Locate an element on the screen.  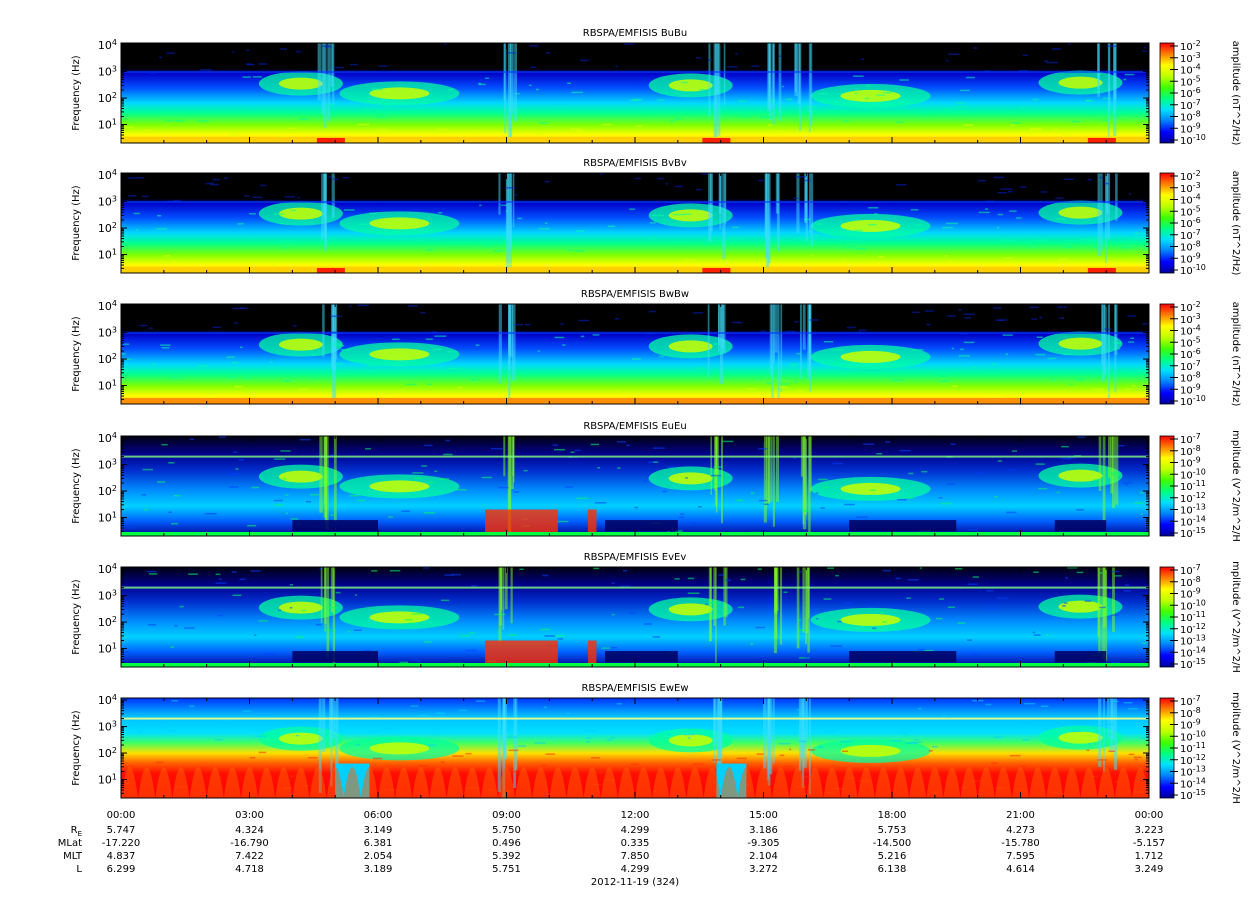
colorbar-tick-label: 10⁻¹¹ is located at coordinates (1193, 486).